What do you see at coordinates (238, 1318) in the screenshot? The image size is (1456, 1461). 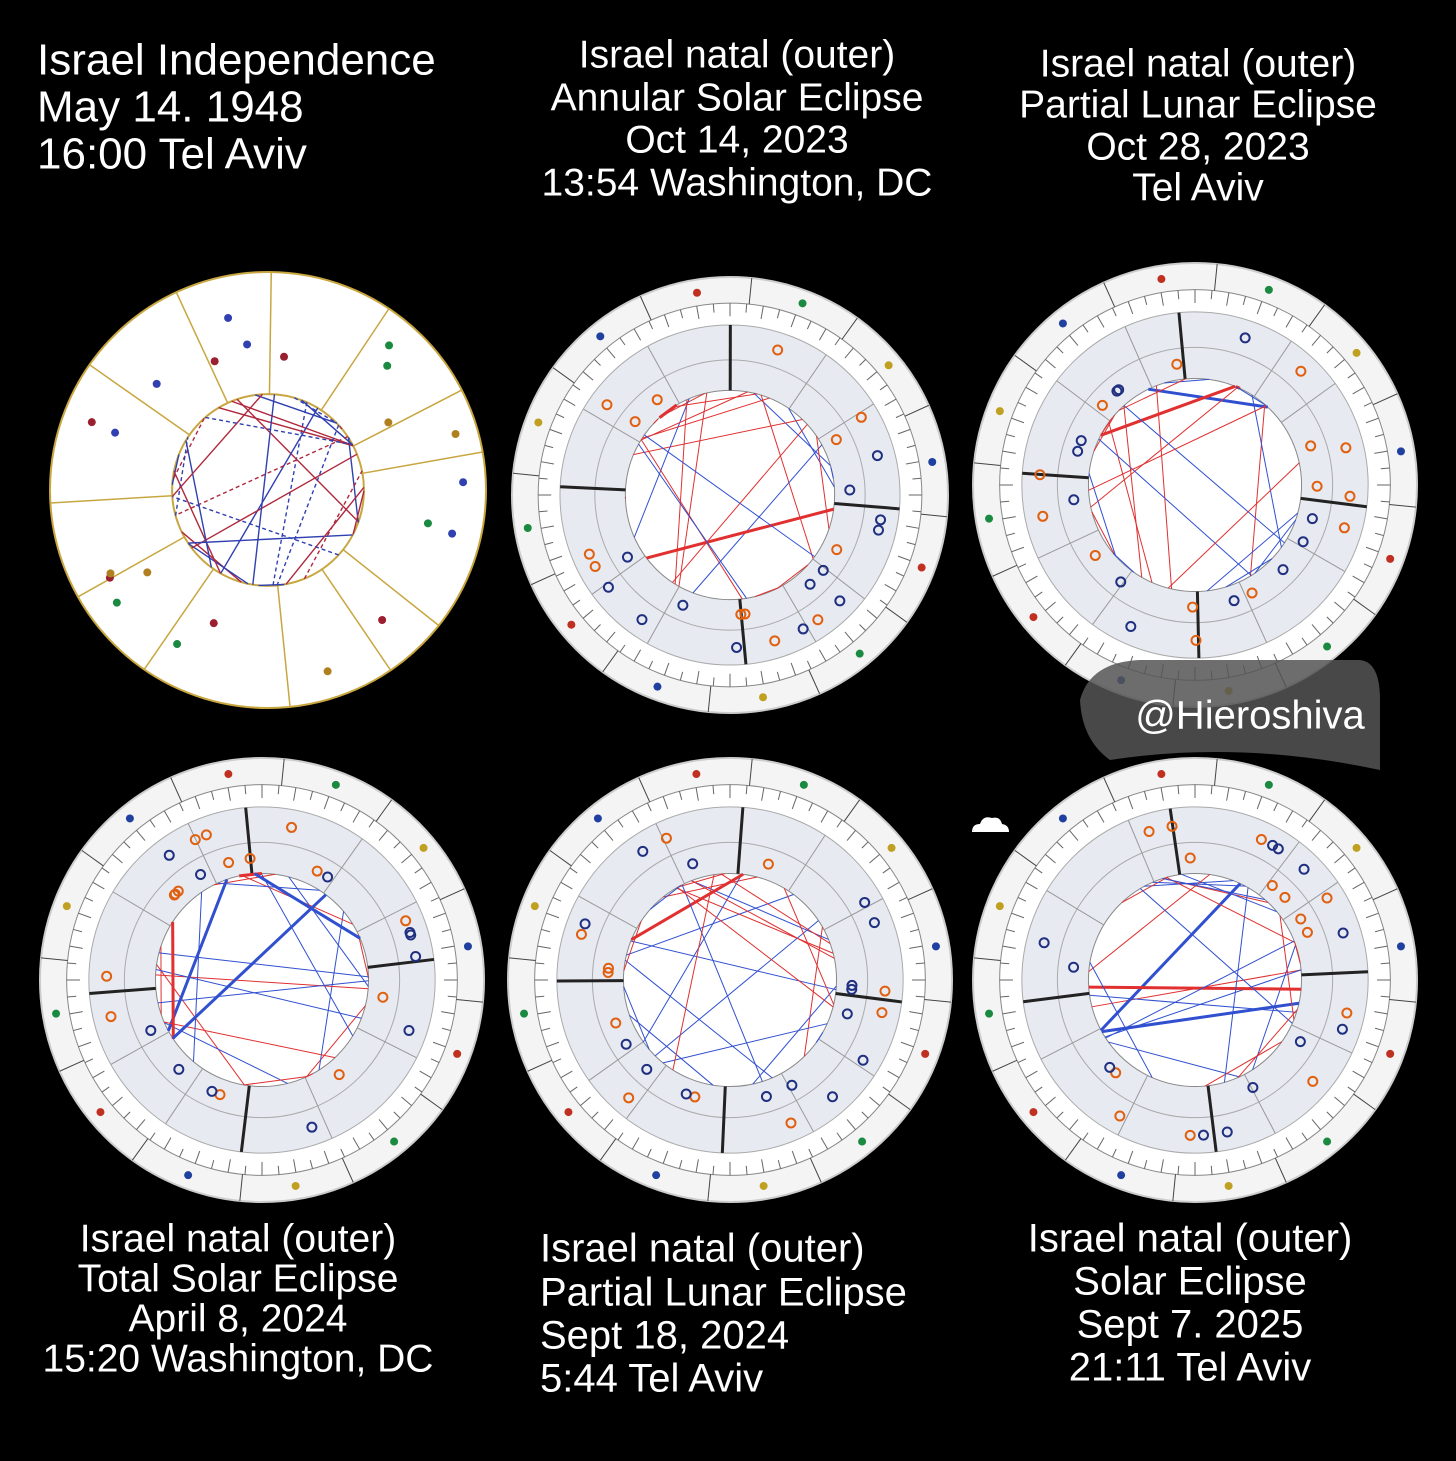 I see `caption-line: April 8, 2024` at bounding box center [238, 1318].